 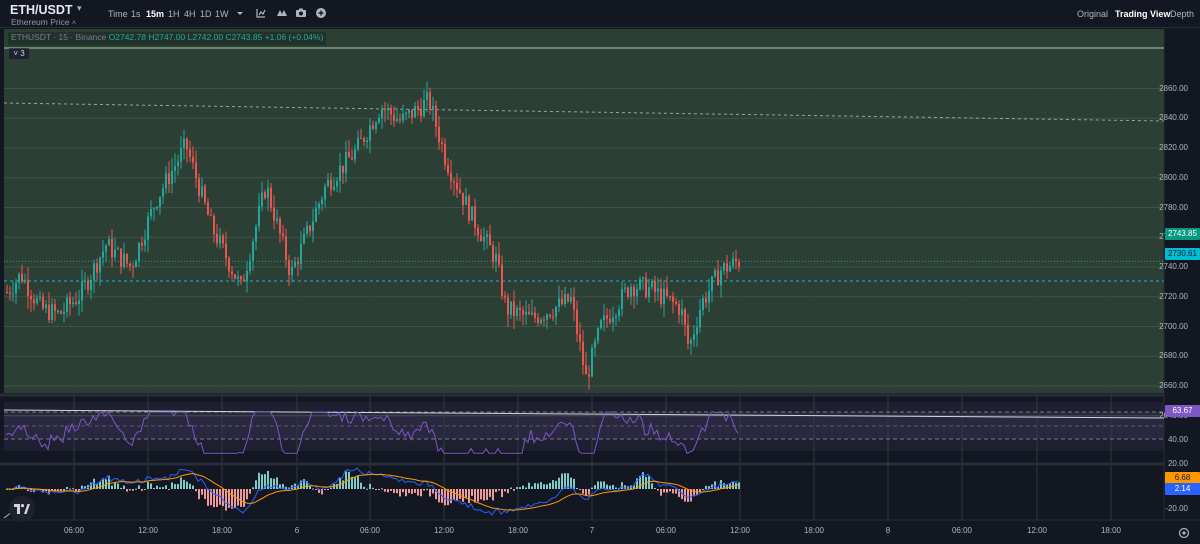 I want to click on add-icon, so click(x=321, y=13).